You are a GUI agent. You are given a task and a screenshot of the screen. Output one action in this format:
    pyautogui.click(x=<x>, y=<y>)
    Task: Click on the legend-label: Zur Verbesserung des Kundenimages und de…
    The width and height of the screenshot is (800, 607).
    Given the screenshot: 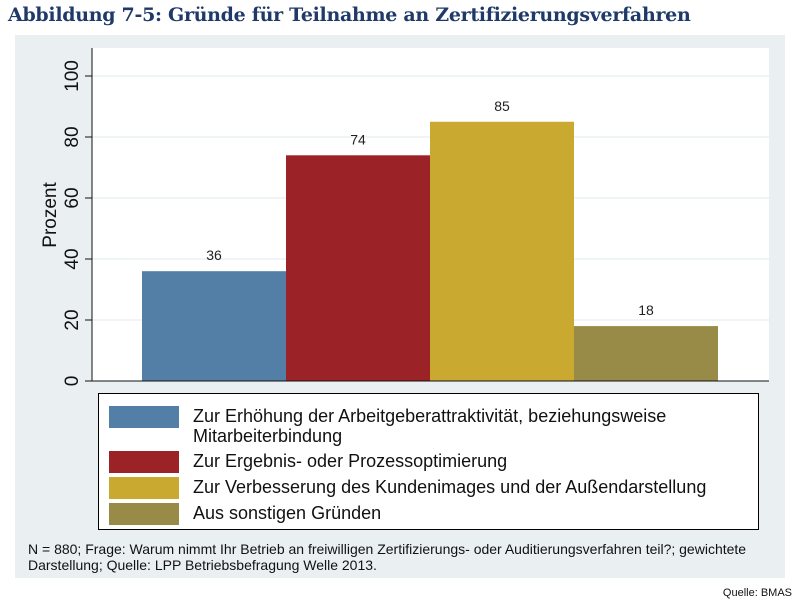 What is the action you would take?
    pyautogui.click(x=450, y=487)
    